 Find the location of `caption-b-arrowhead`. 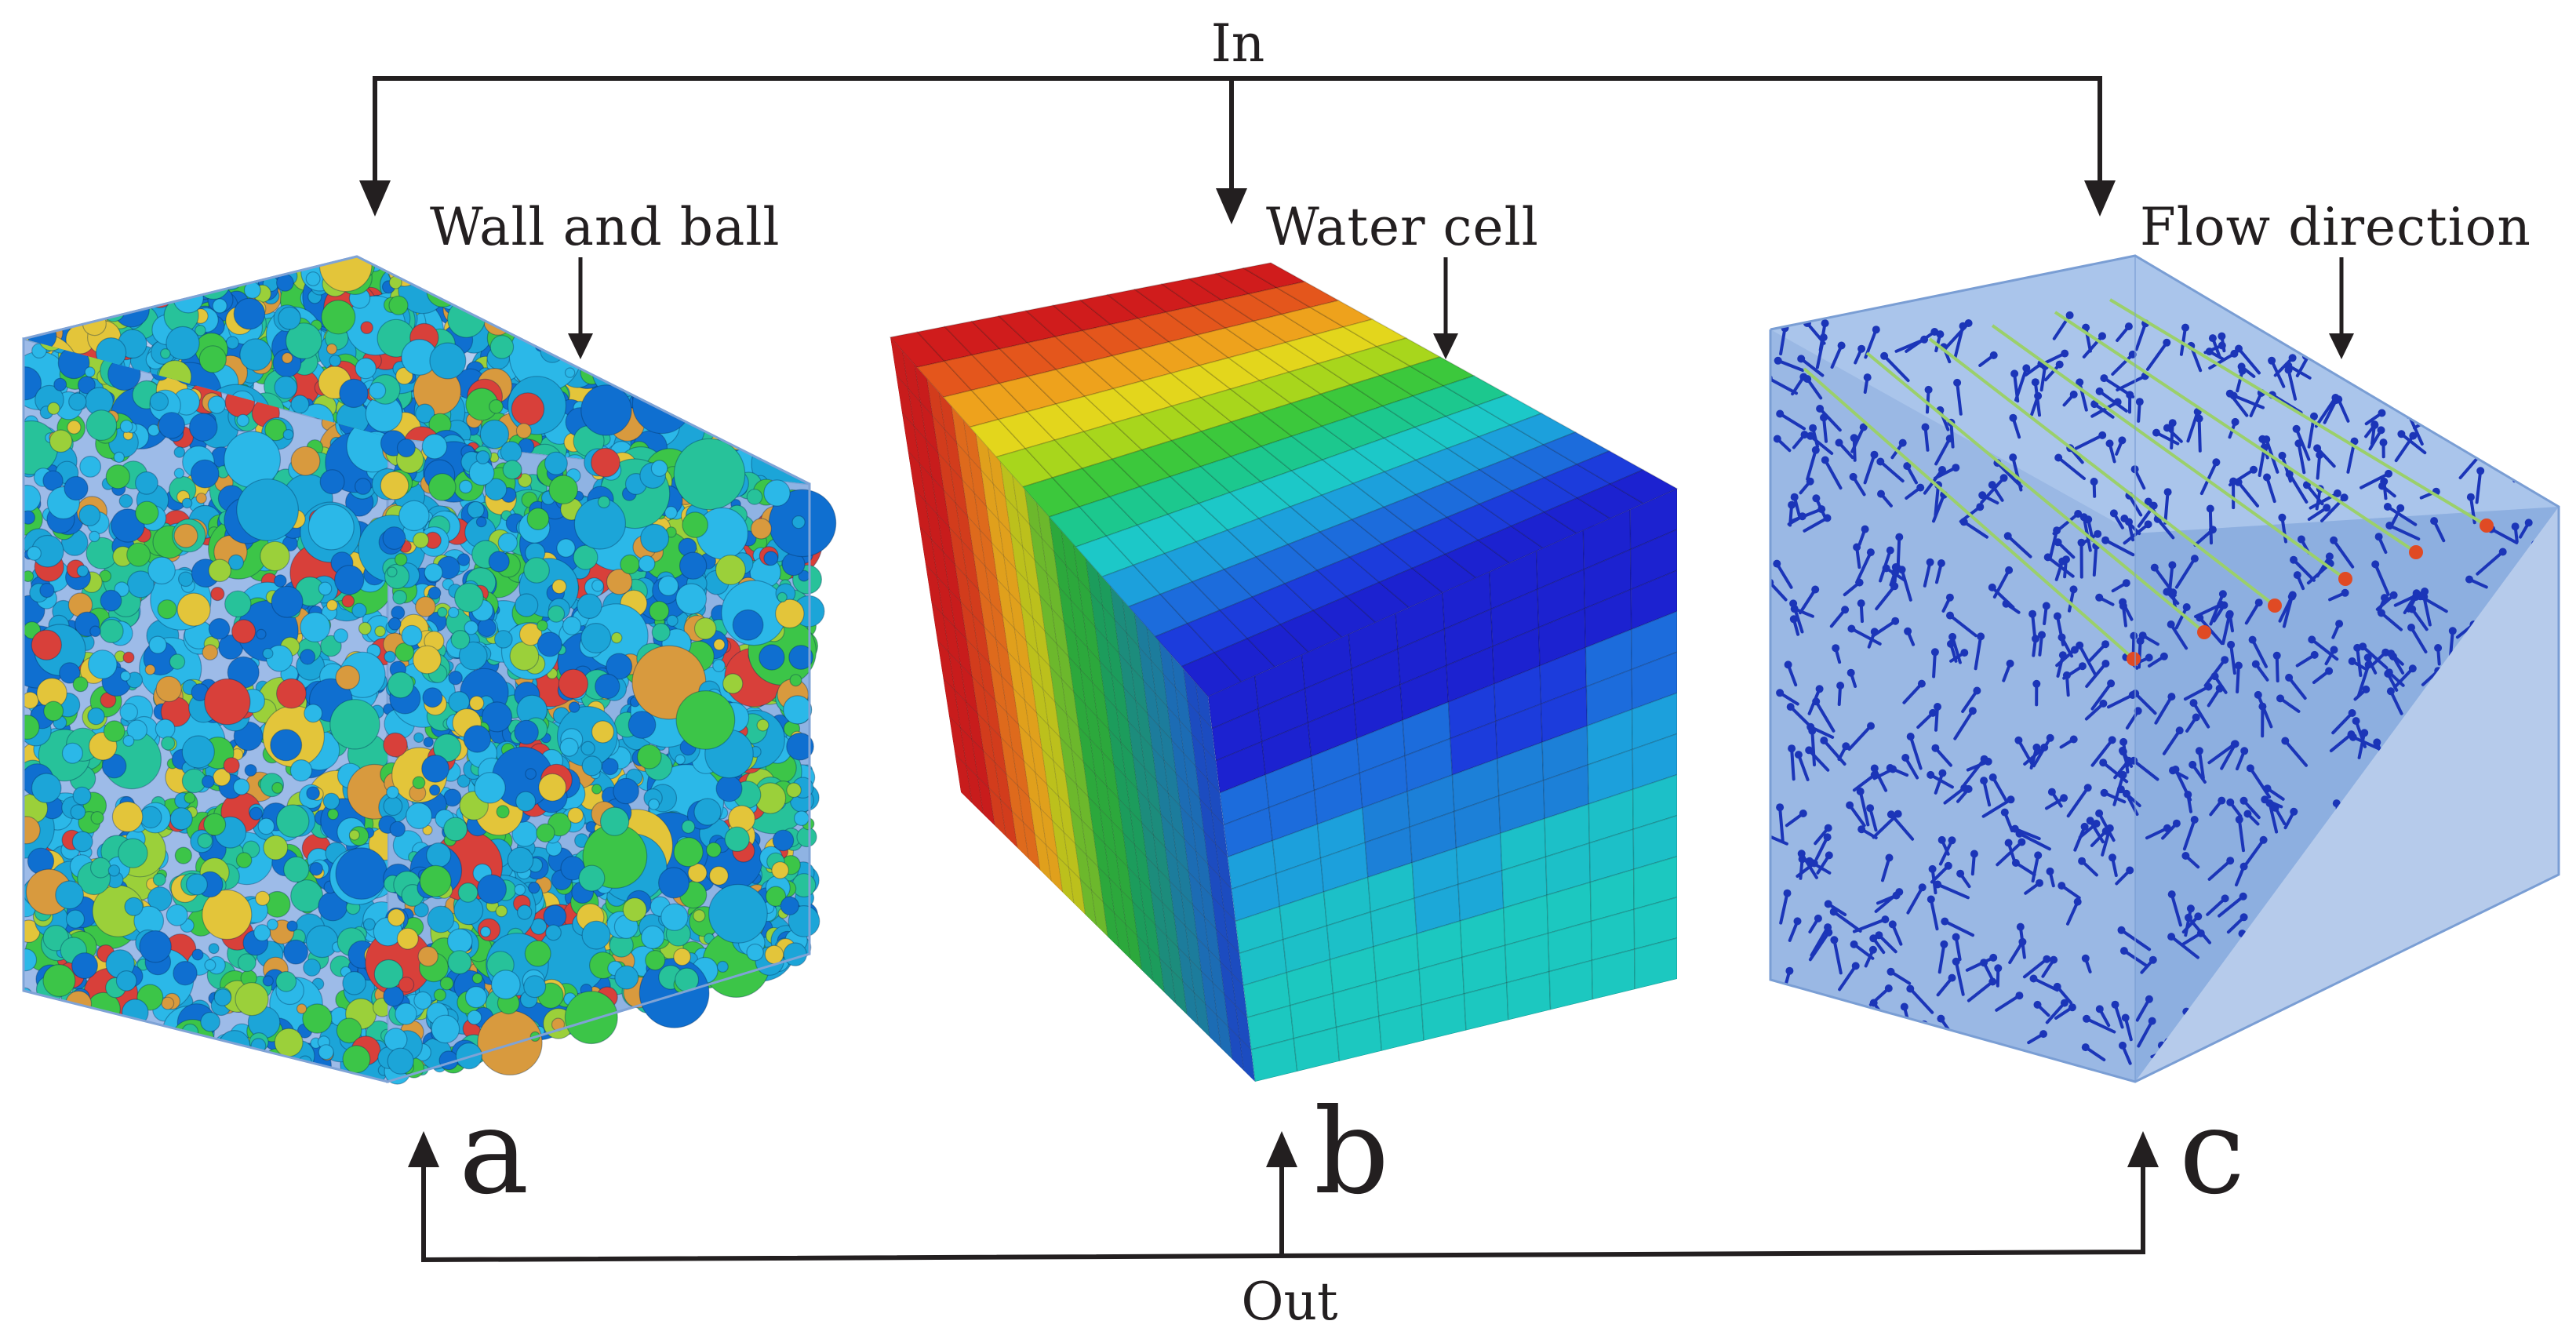

caption-b-arrowhead is located at coordinates (1445, 346).